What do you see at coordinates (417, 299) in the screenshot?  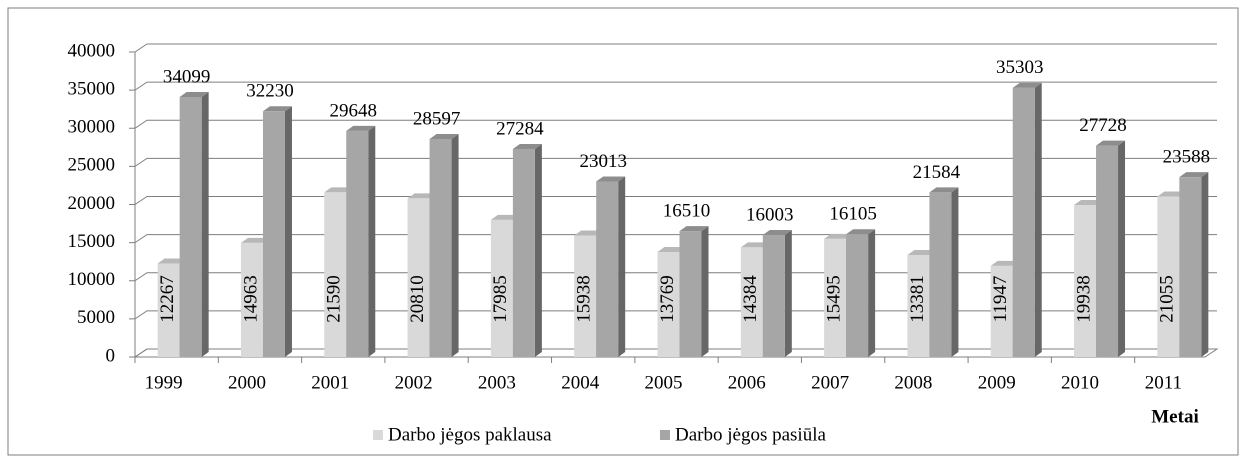 I see `data-label: 20810` at bounding box center [417, 299].